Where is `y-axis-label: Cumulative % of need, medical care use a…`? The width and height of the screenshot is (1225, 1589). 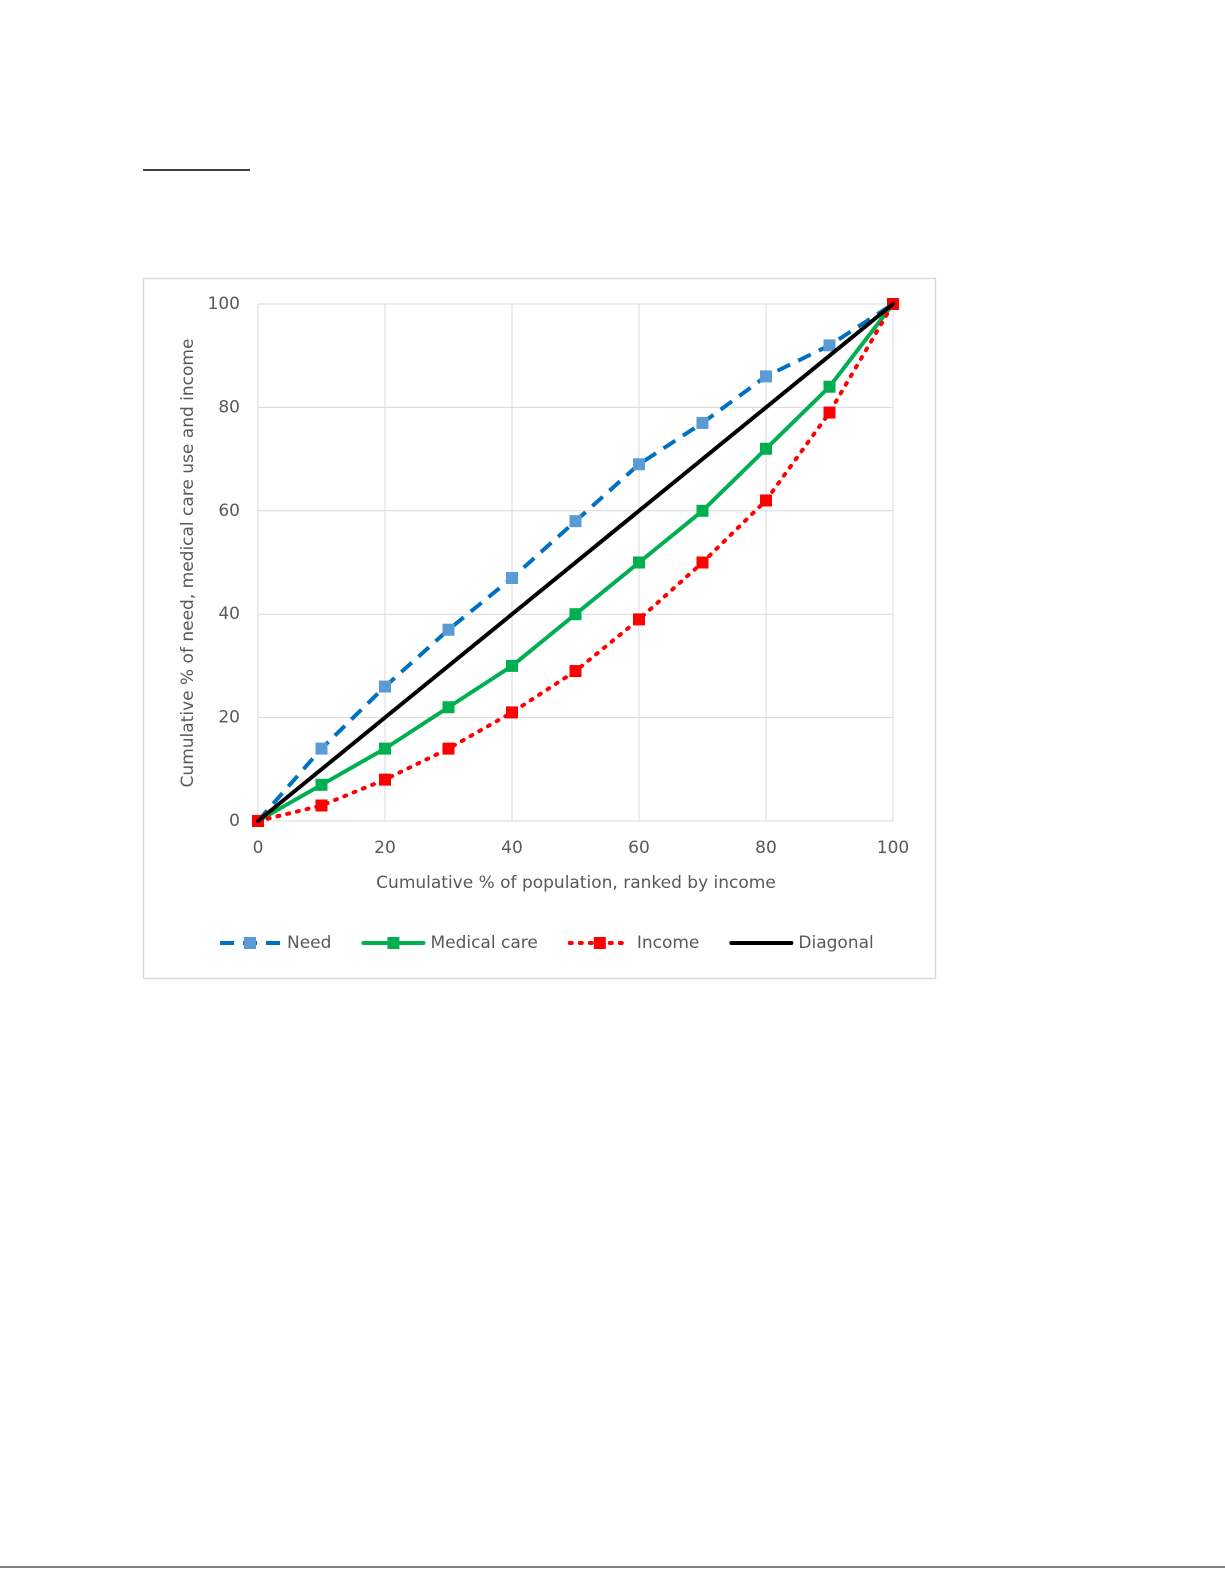 y-axis-label: Cumulative % of need, medical care use a… is located at coordinates (188, 563).